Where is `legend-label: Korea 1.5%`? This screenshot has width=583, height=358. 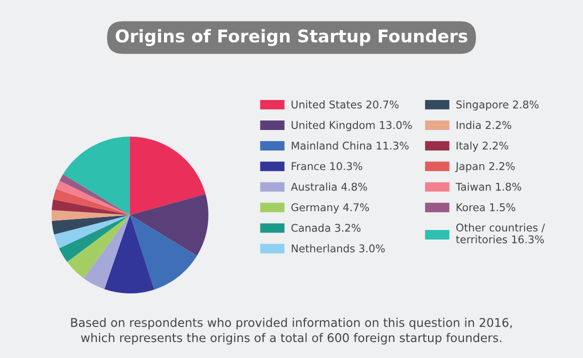
legend-label: Korea 1.5% is located at coordinates (486, 207).